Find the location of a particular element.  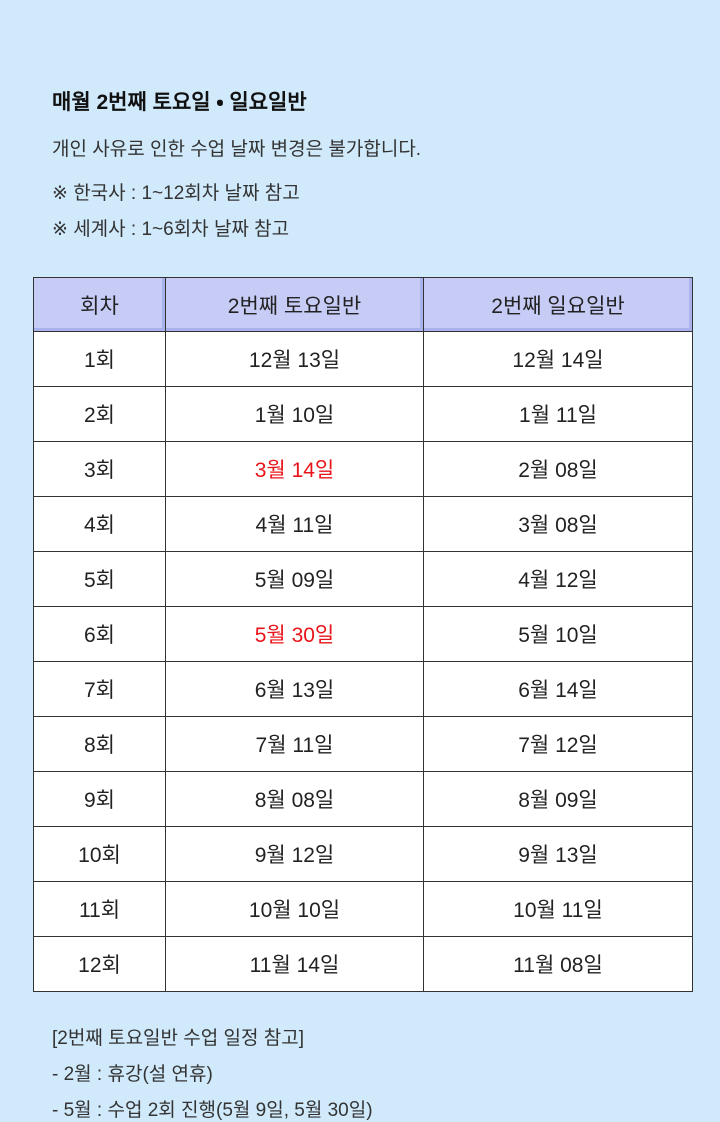

table-cell: 5회 is located at coordinates (99, 579).